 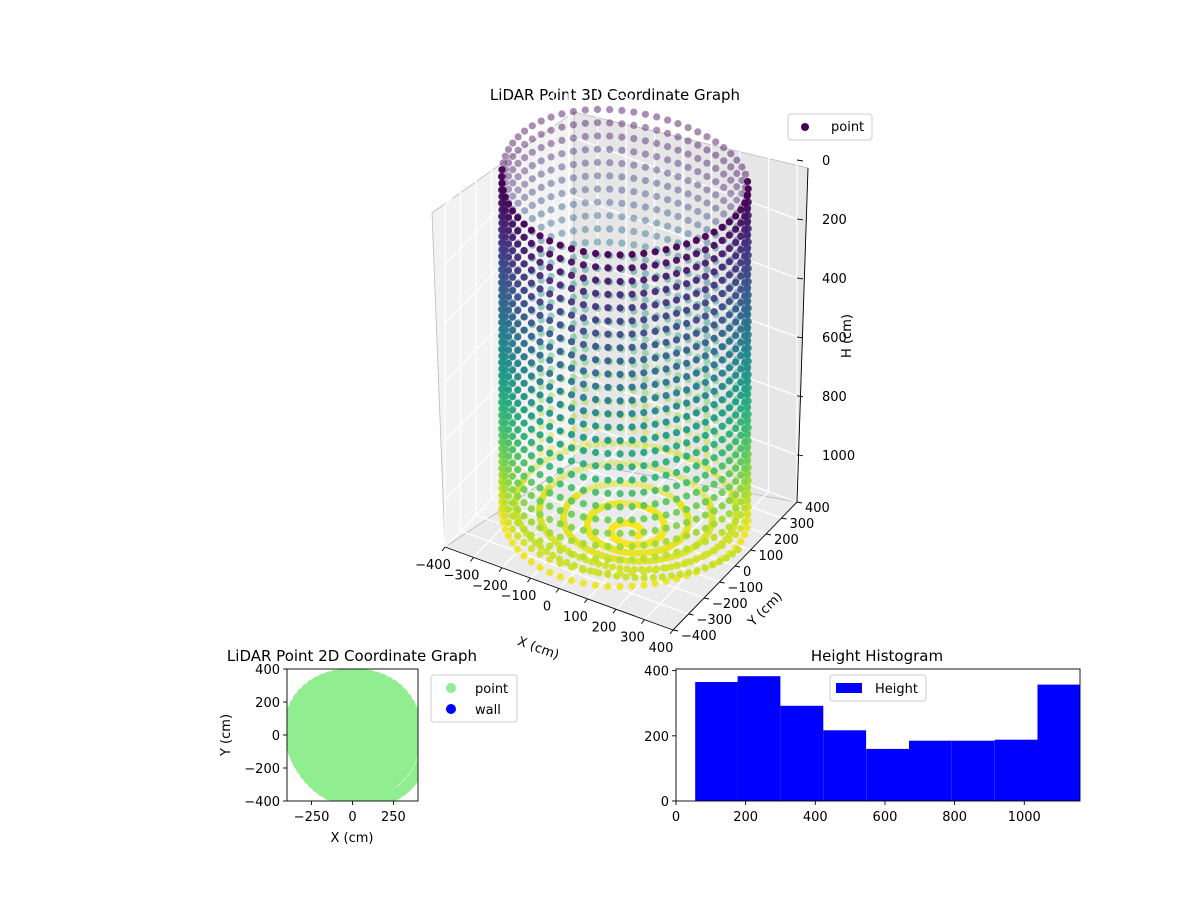 I want to click on legend-3d-marker, so click(x=805, y=127).